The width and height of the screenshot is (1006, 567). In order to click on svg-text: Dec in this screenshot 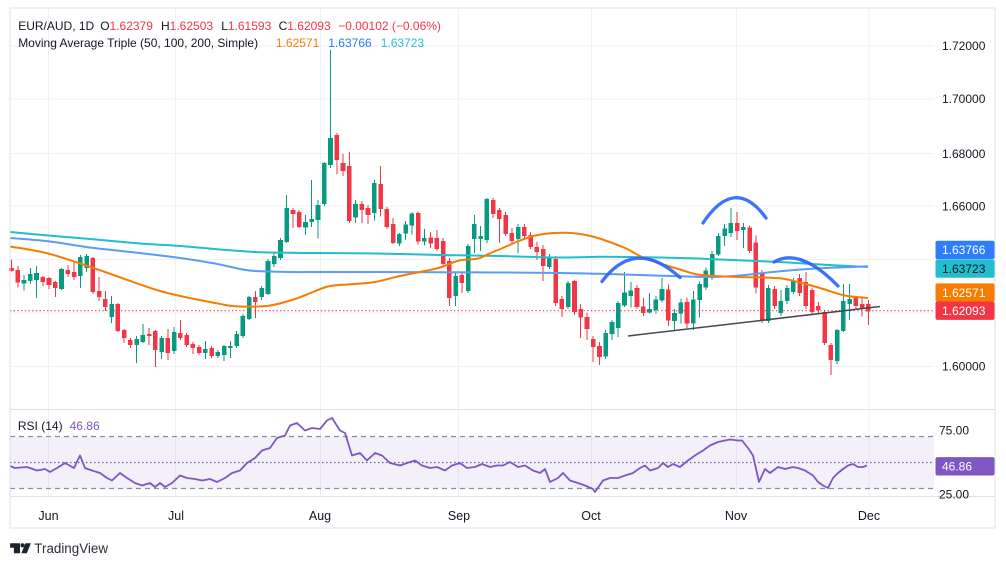, I will do `click(869, 516)`.